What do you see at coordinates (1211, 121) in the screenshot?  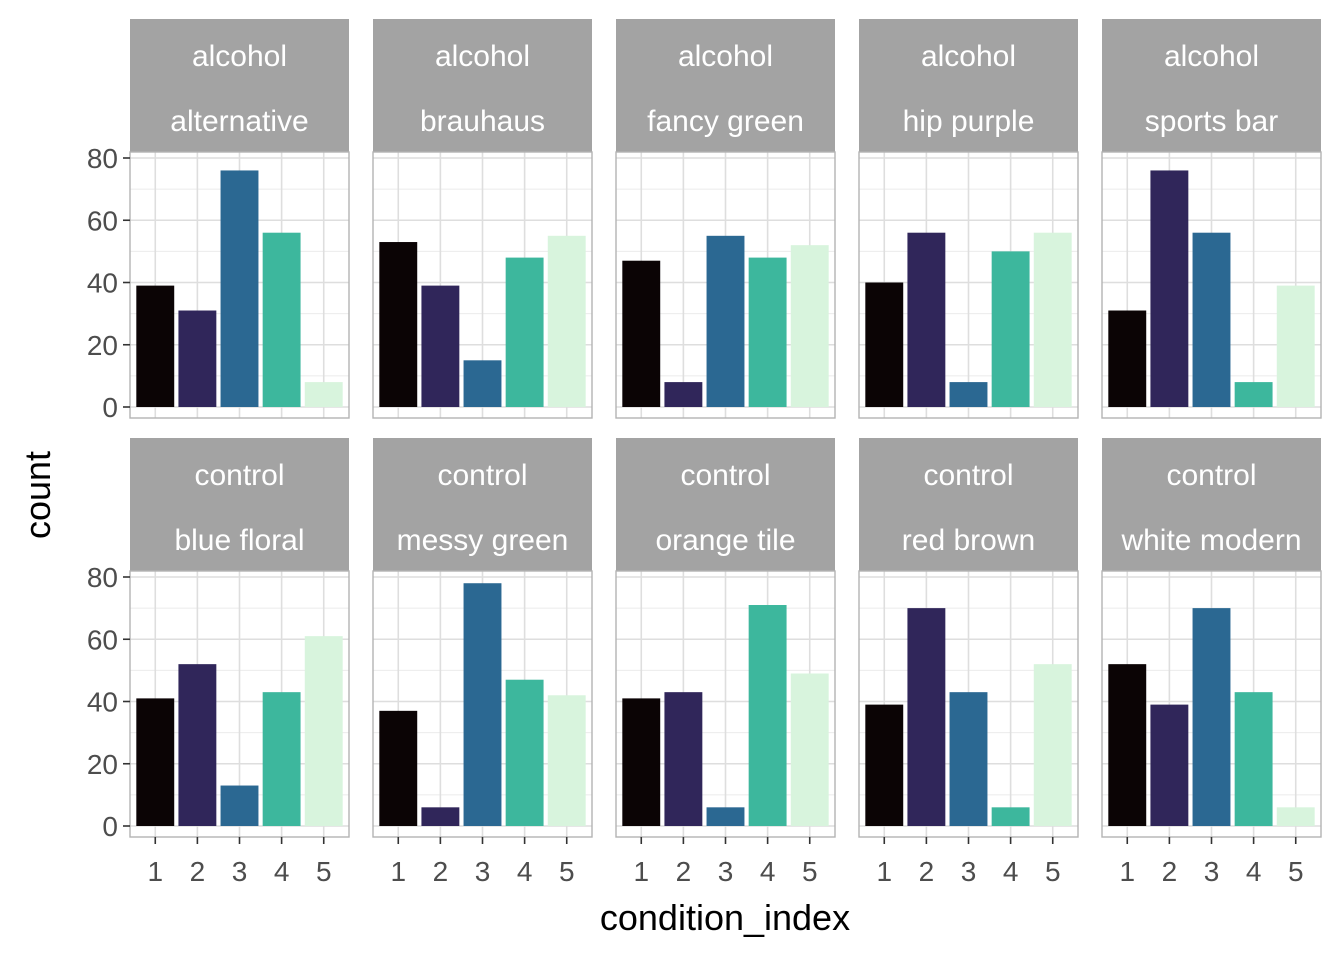 I see `strip-label-condition: sports bar` at bounding box center [1211, 121].